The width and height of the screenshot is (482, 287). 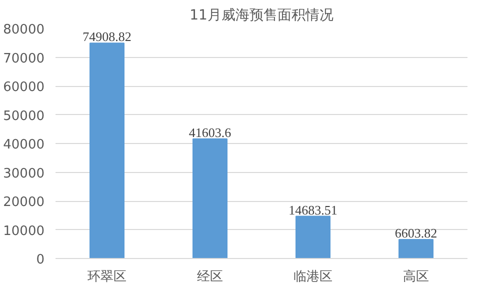 What do you see at coordinates (24, 58) in the screenshot?
I see `y-tick-label: 70000` at bounding box center [24, 58].